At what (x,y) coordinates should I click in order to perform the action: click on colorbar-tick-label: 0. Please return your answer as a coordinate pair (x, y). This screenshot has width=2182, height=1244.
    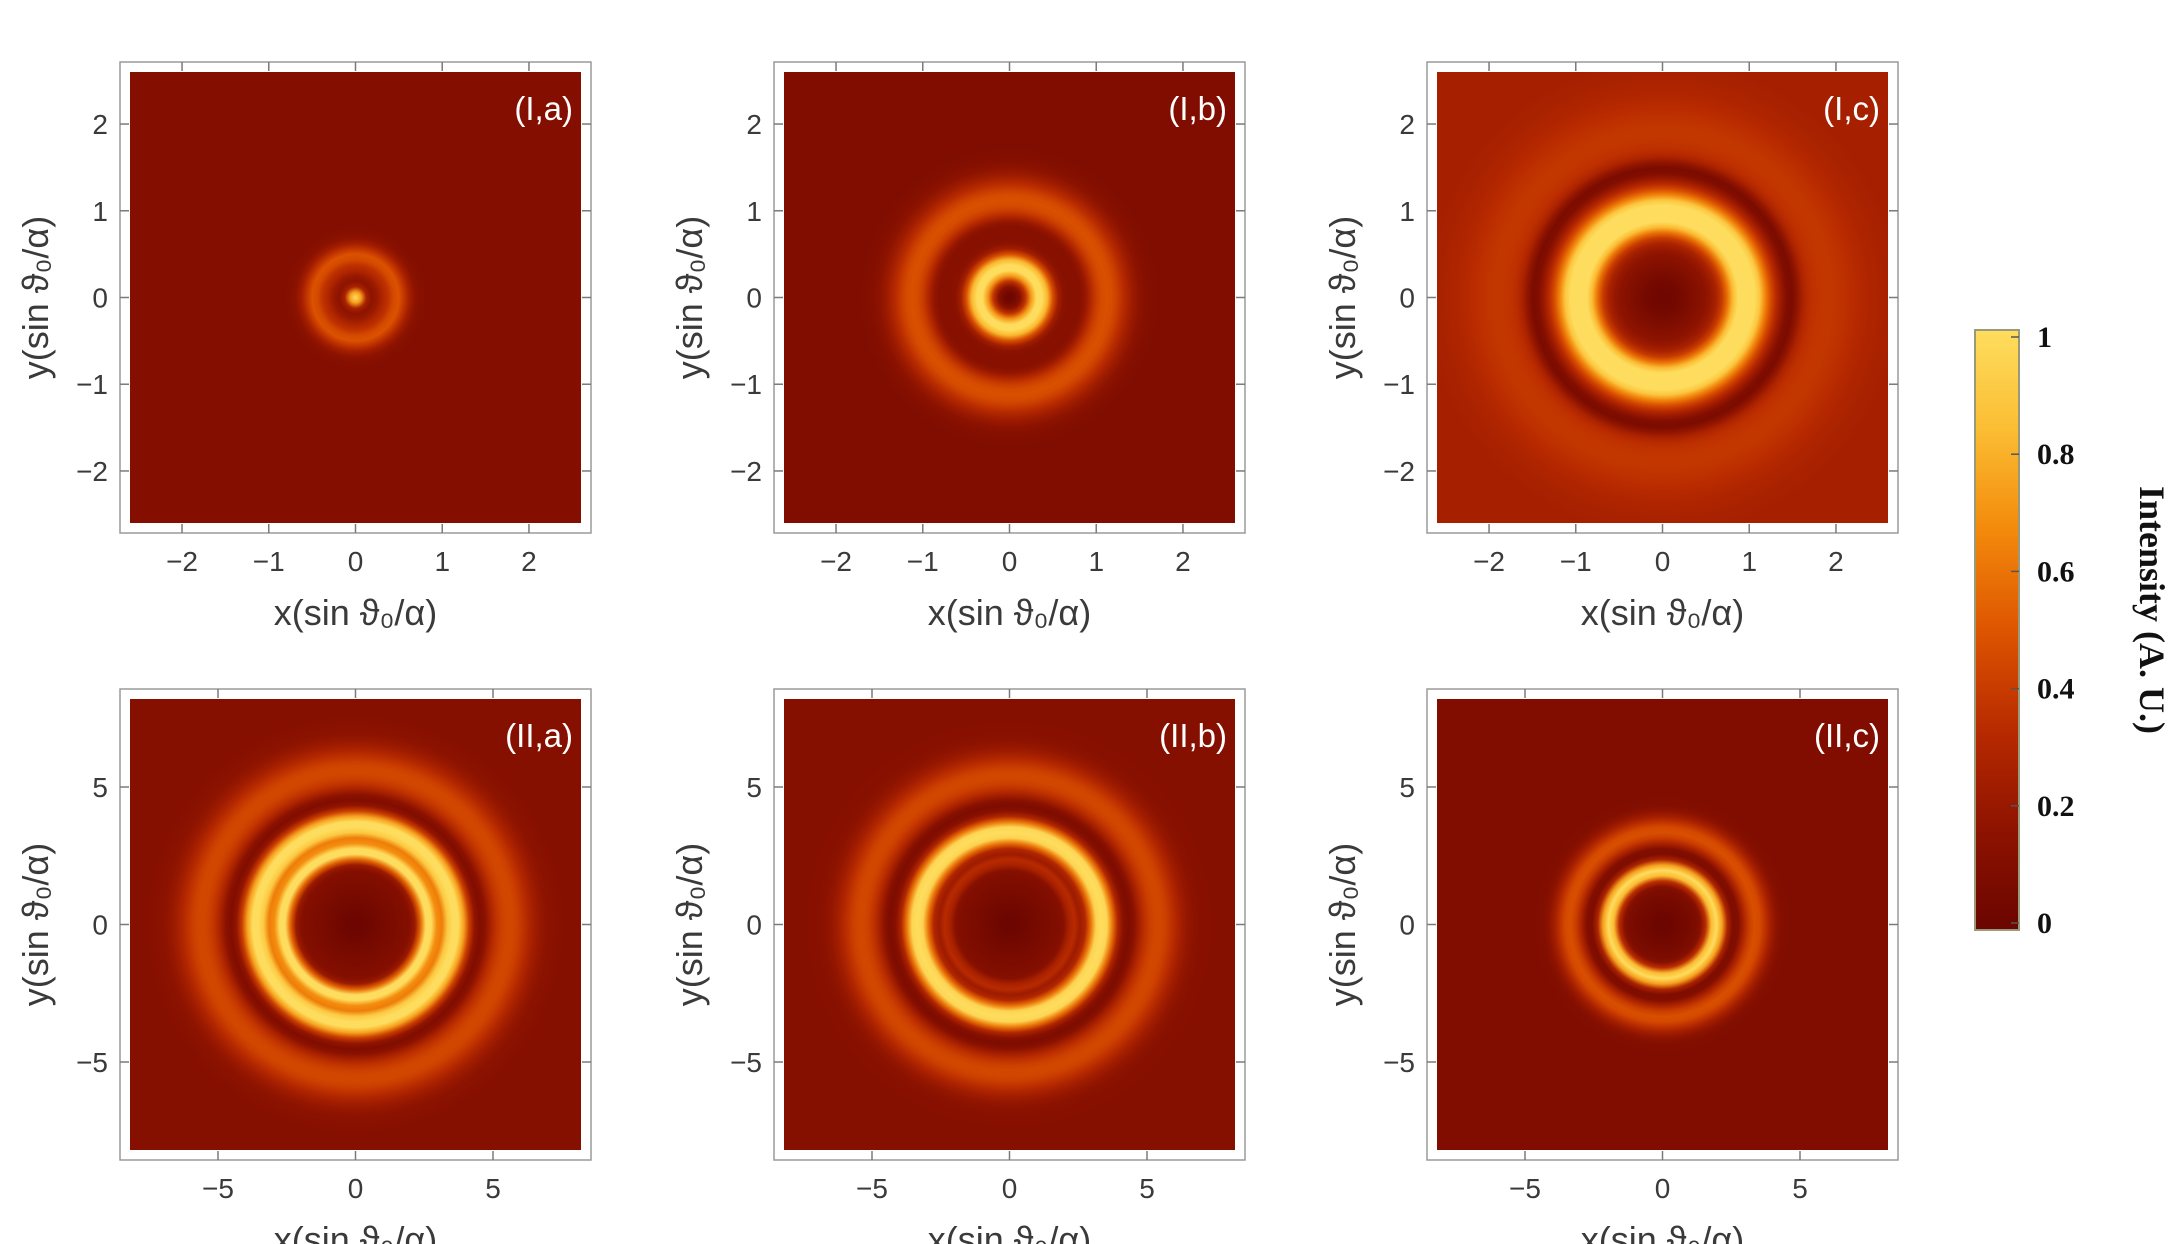
    Looking at the image, I should click on (2044, 923).